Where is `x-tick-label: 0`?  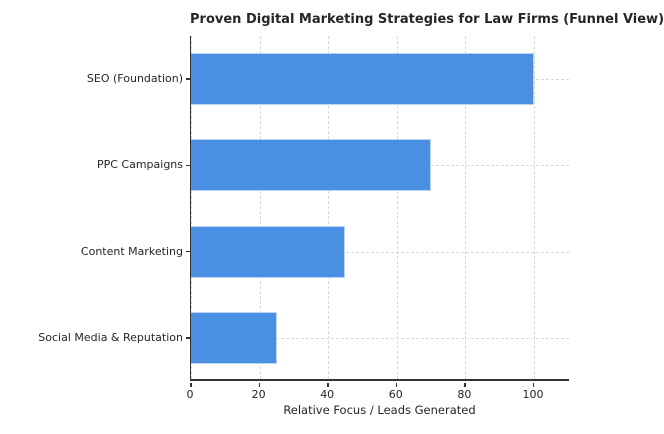 x-tick-label: 0 is located at coordinates (190, 394).